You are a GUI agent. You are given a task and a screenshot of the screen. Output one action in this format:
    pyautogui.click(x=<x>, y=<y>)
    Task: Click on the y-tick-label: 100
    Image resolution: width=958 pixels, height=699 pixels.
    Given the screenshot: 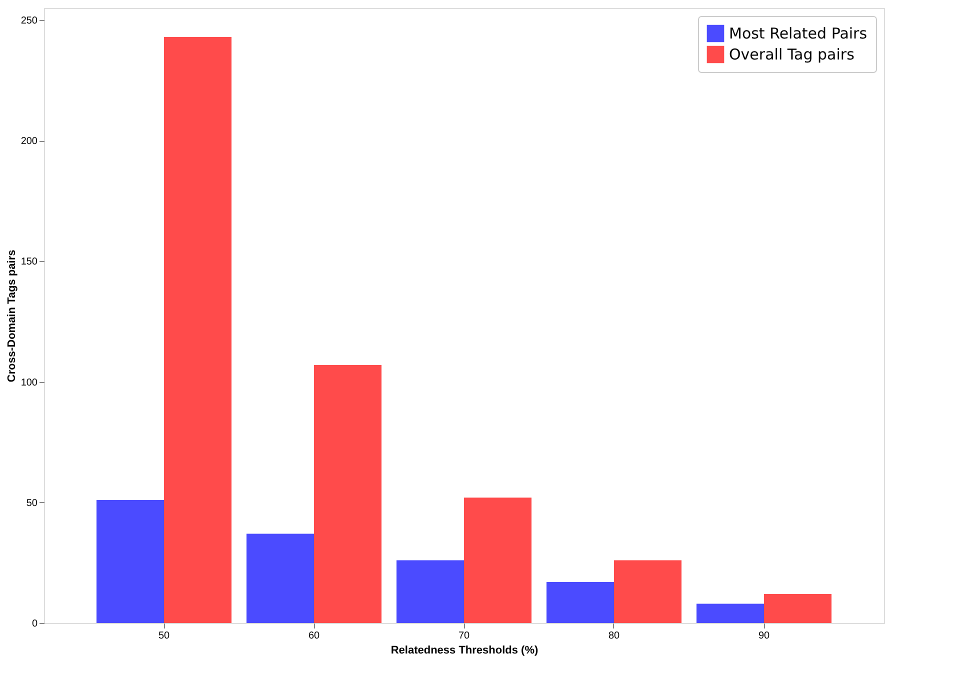 What is the action you would take?
    pyautogui.click(x=29, y=382)
    